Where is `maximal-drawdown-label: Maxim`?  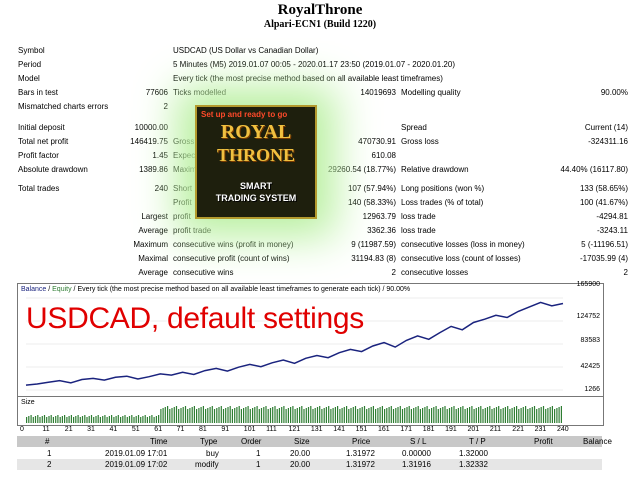
maximal-drawdown-label: Maxim is located at coordinates (185, 169).